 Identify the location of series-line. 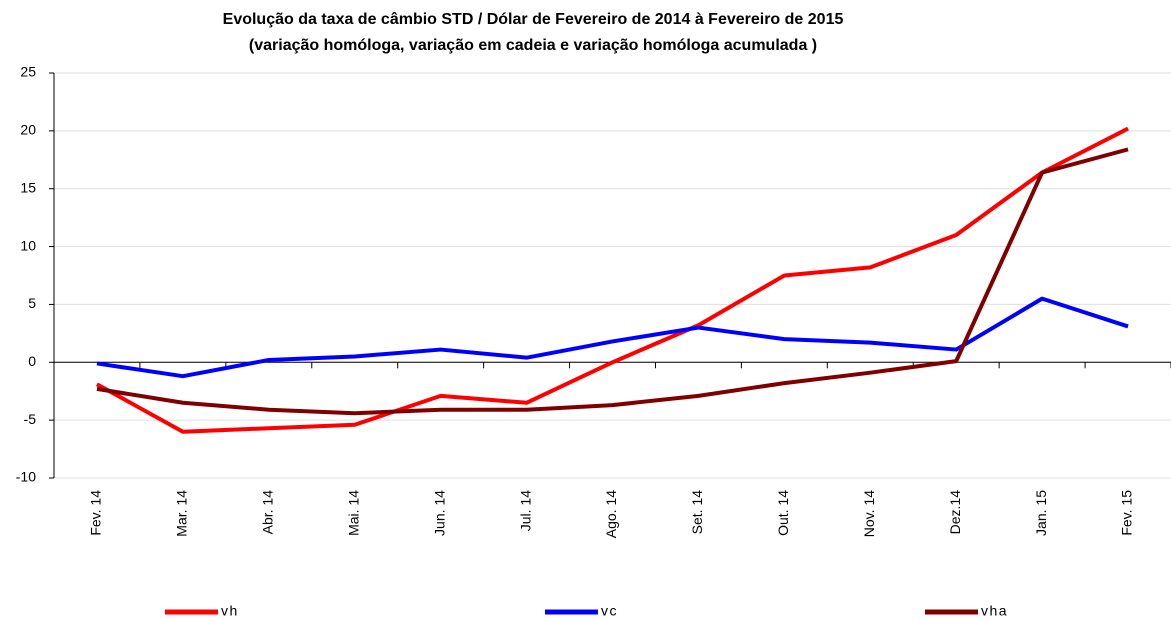
(612, 337).